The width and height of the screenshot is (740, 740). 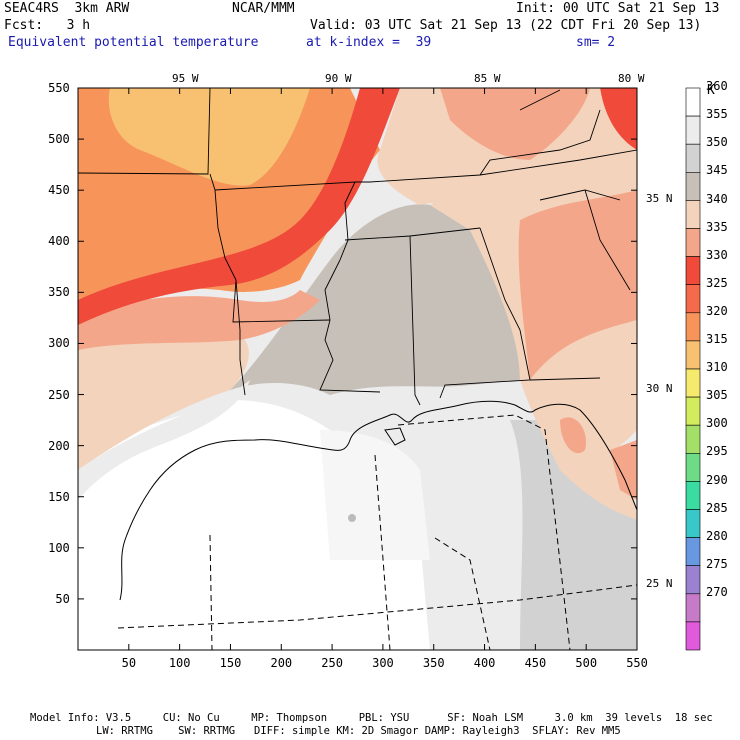 What do you see at coordinates (383, 663) in the screenshot?
I see `x-tick-label: 300` at bounding box center [383, 663].